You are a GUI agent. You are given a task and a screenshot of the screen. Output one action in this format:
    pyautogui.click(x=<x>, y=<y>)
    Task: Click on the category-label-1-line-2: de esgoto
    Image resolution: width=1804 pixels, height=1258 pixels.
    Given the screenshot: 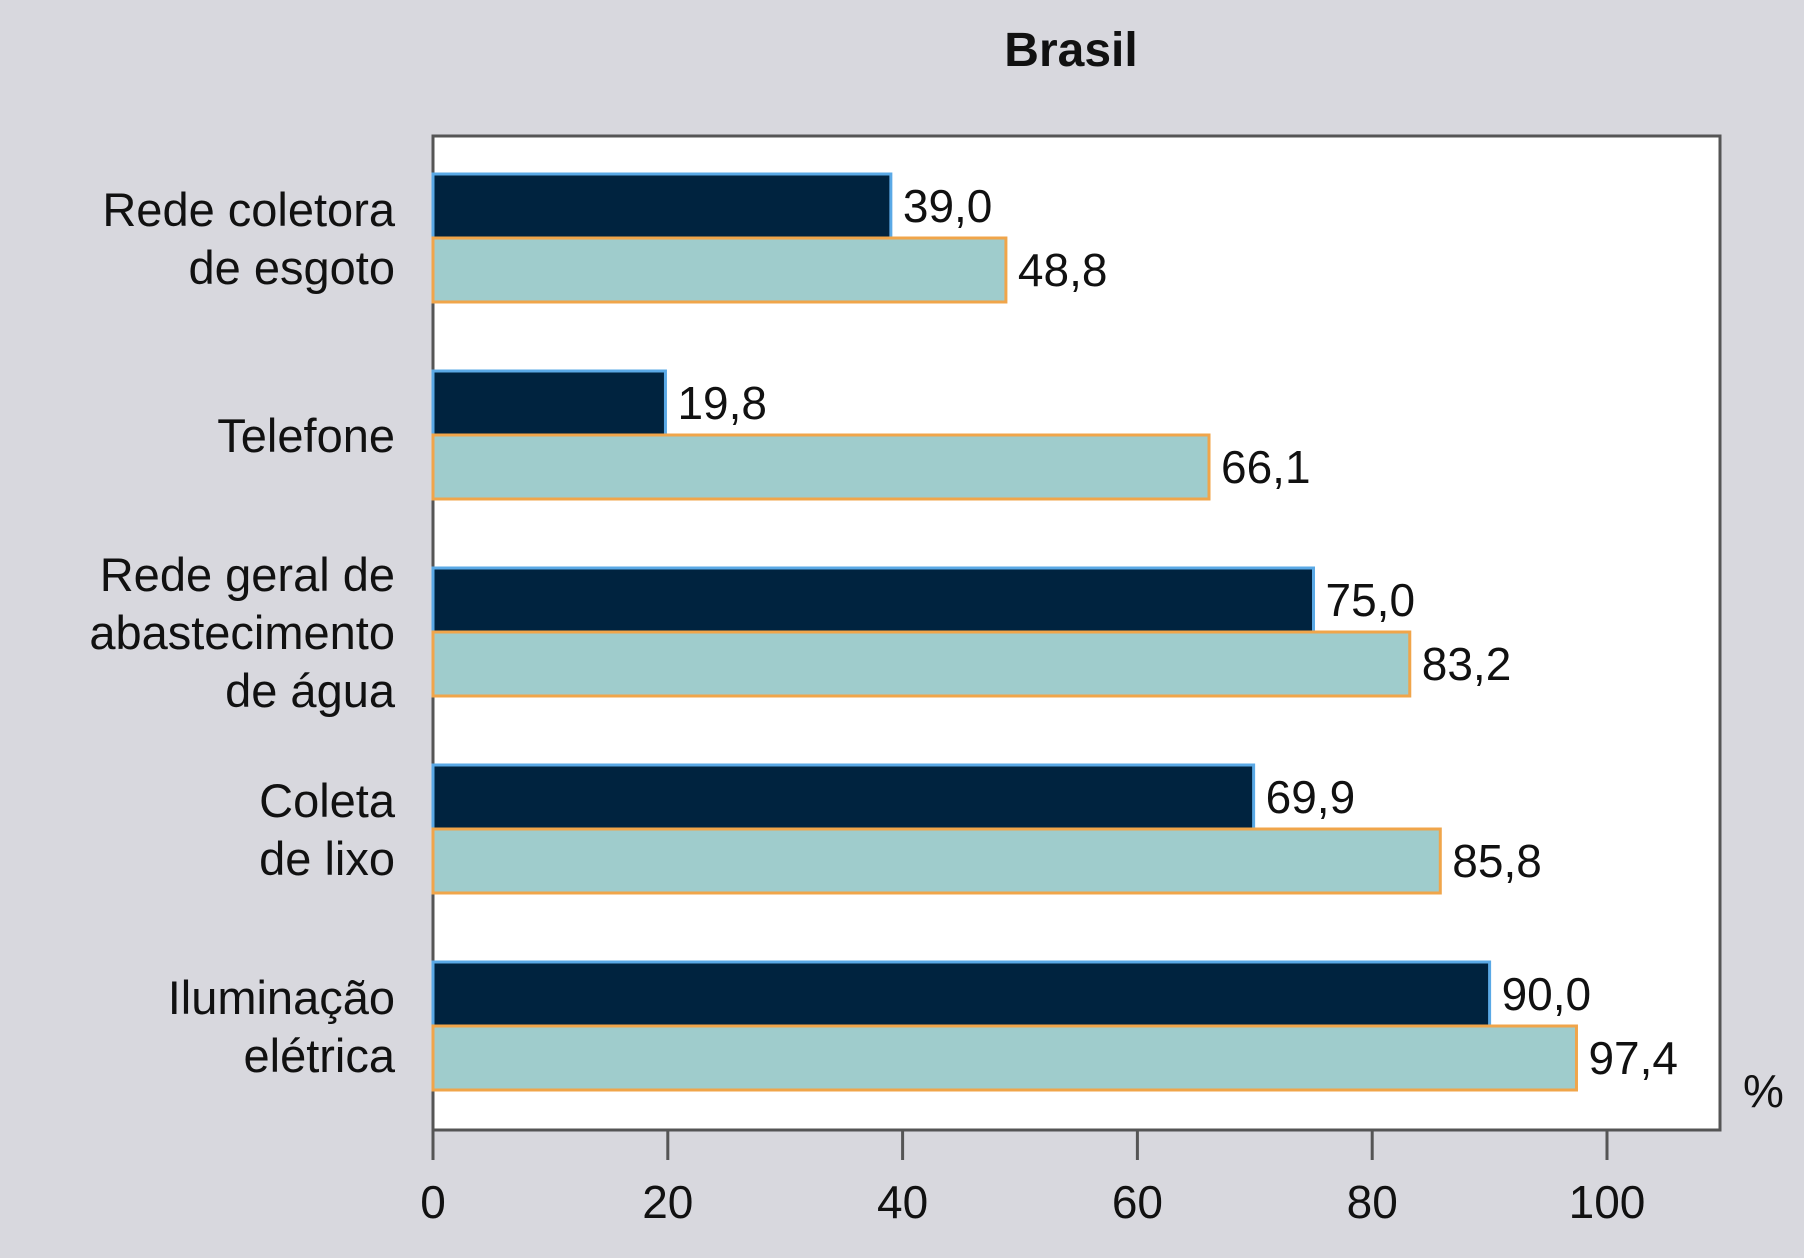 What is the action you would take?
    pyautogui.click(x=292, y=267)
    